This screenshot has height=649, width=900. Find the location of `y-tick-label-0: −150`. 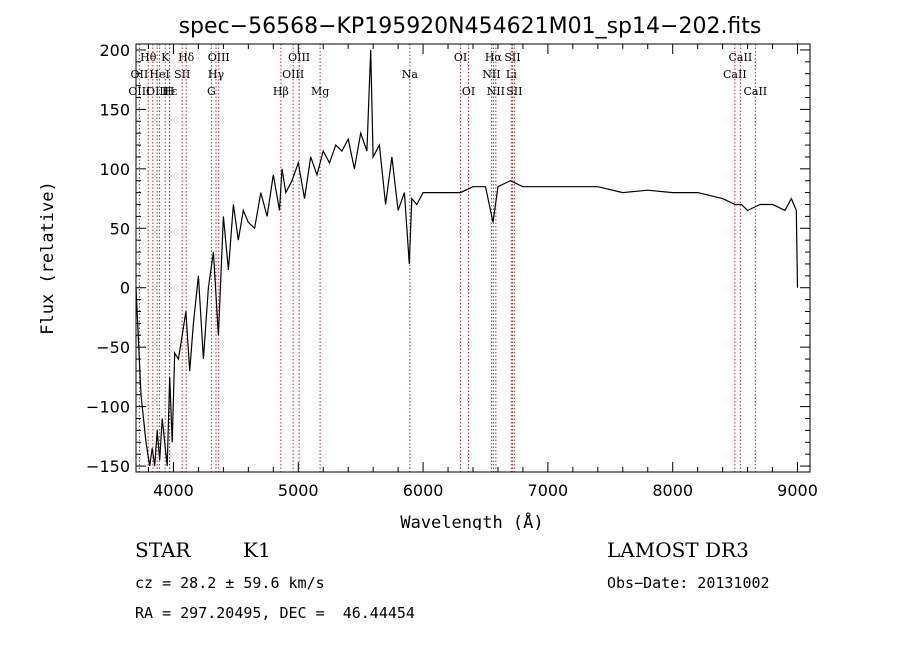

y-tick-label-0: −150 is located at coordinates (108, 466).